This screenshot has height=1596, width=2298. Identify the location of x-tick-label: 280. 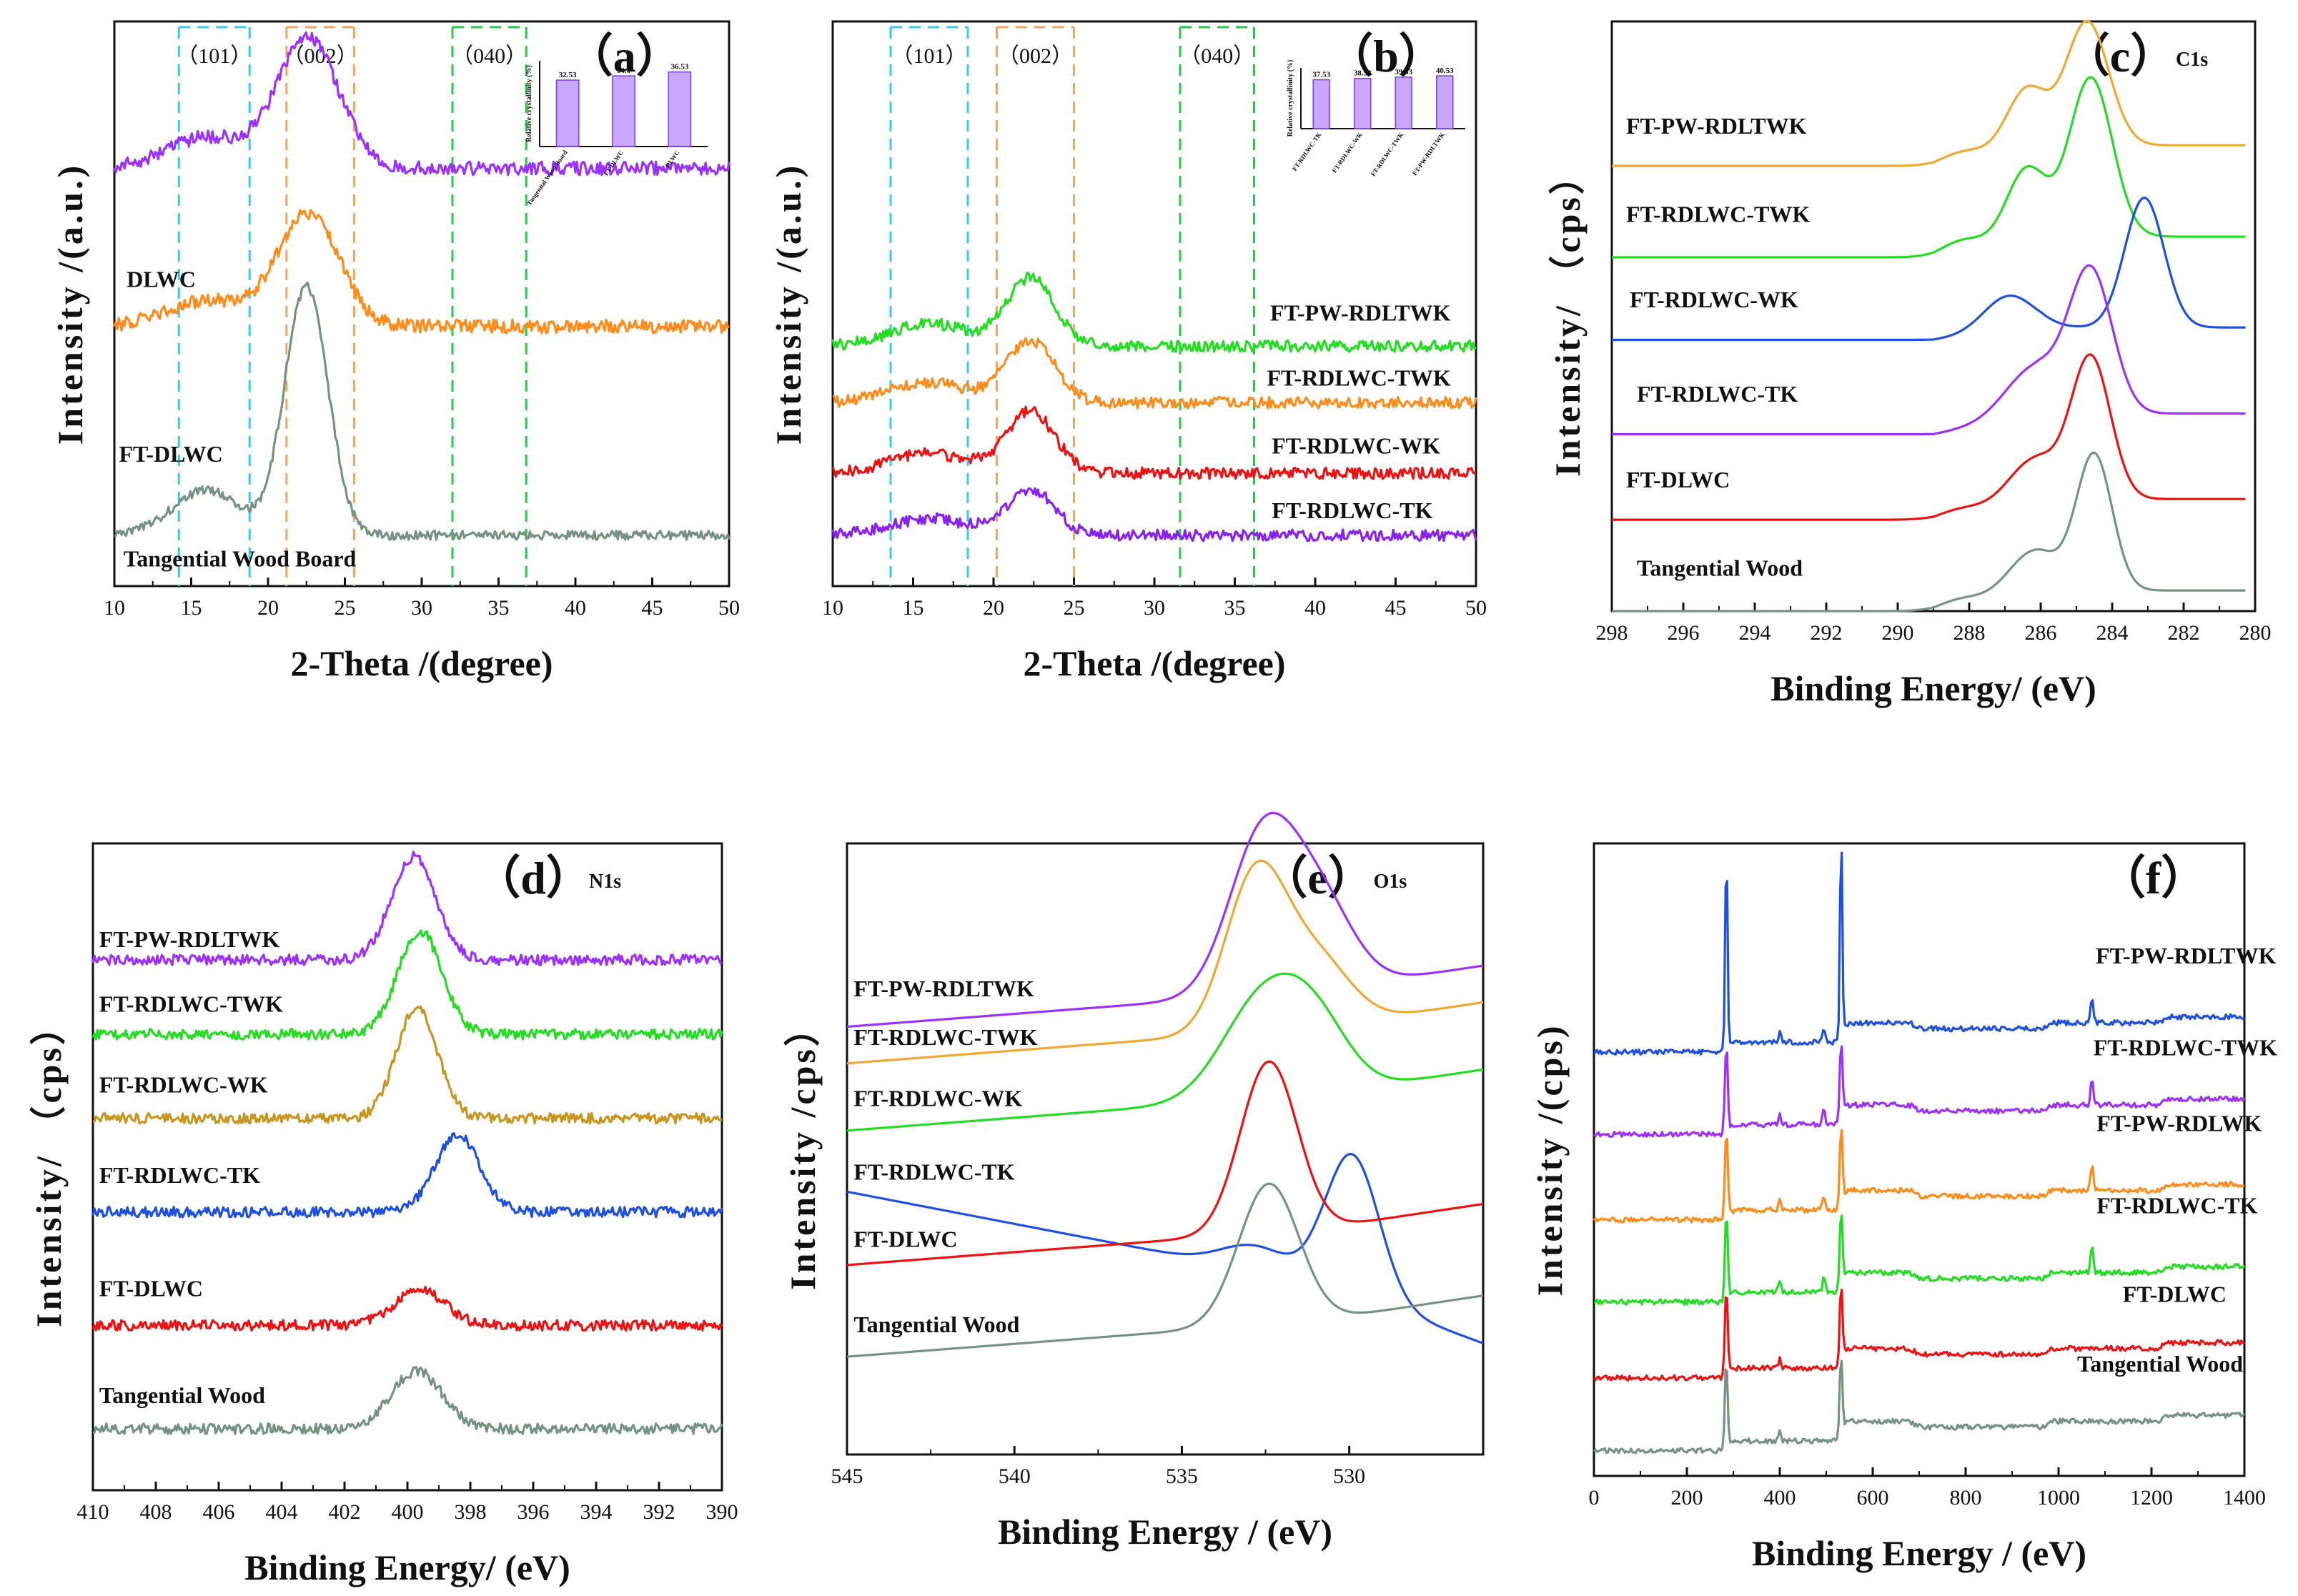
(2255, 633).